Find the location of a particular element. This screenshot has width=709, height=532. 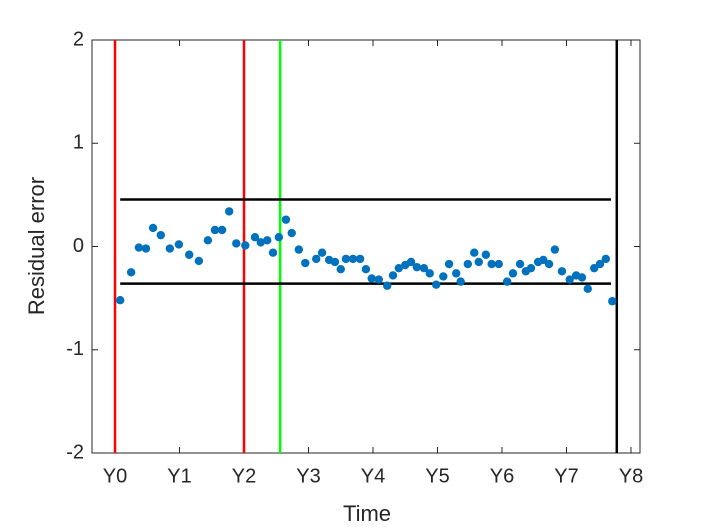

x-tick-label: Y5 is located at coordinates (437, 476).